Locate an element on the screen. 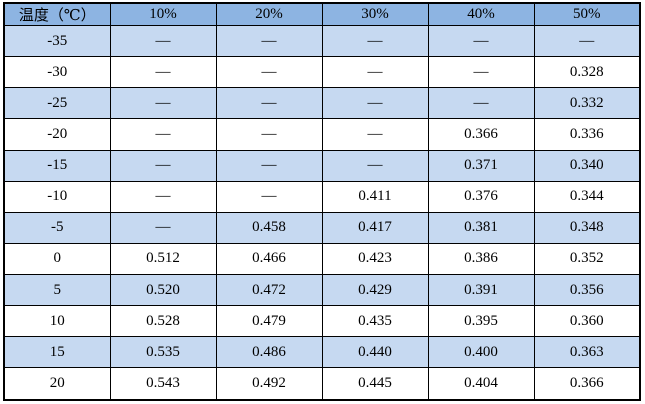 Image resolution: width=645 pixels, height=404 pixels. temperature-cell: -20 is located at coordinates (57, 134).